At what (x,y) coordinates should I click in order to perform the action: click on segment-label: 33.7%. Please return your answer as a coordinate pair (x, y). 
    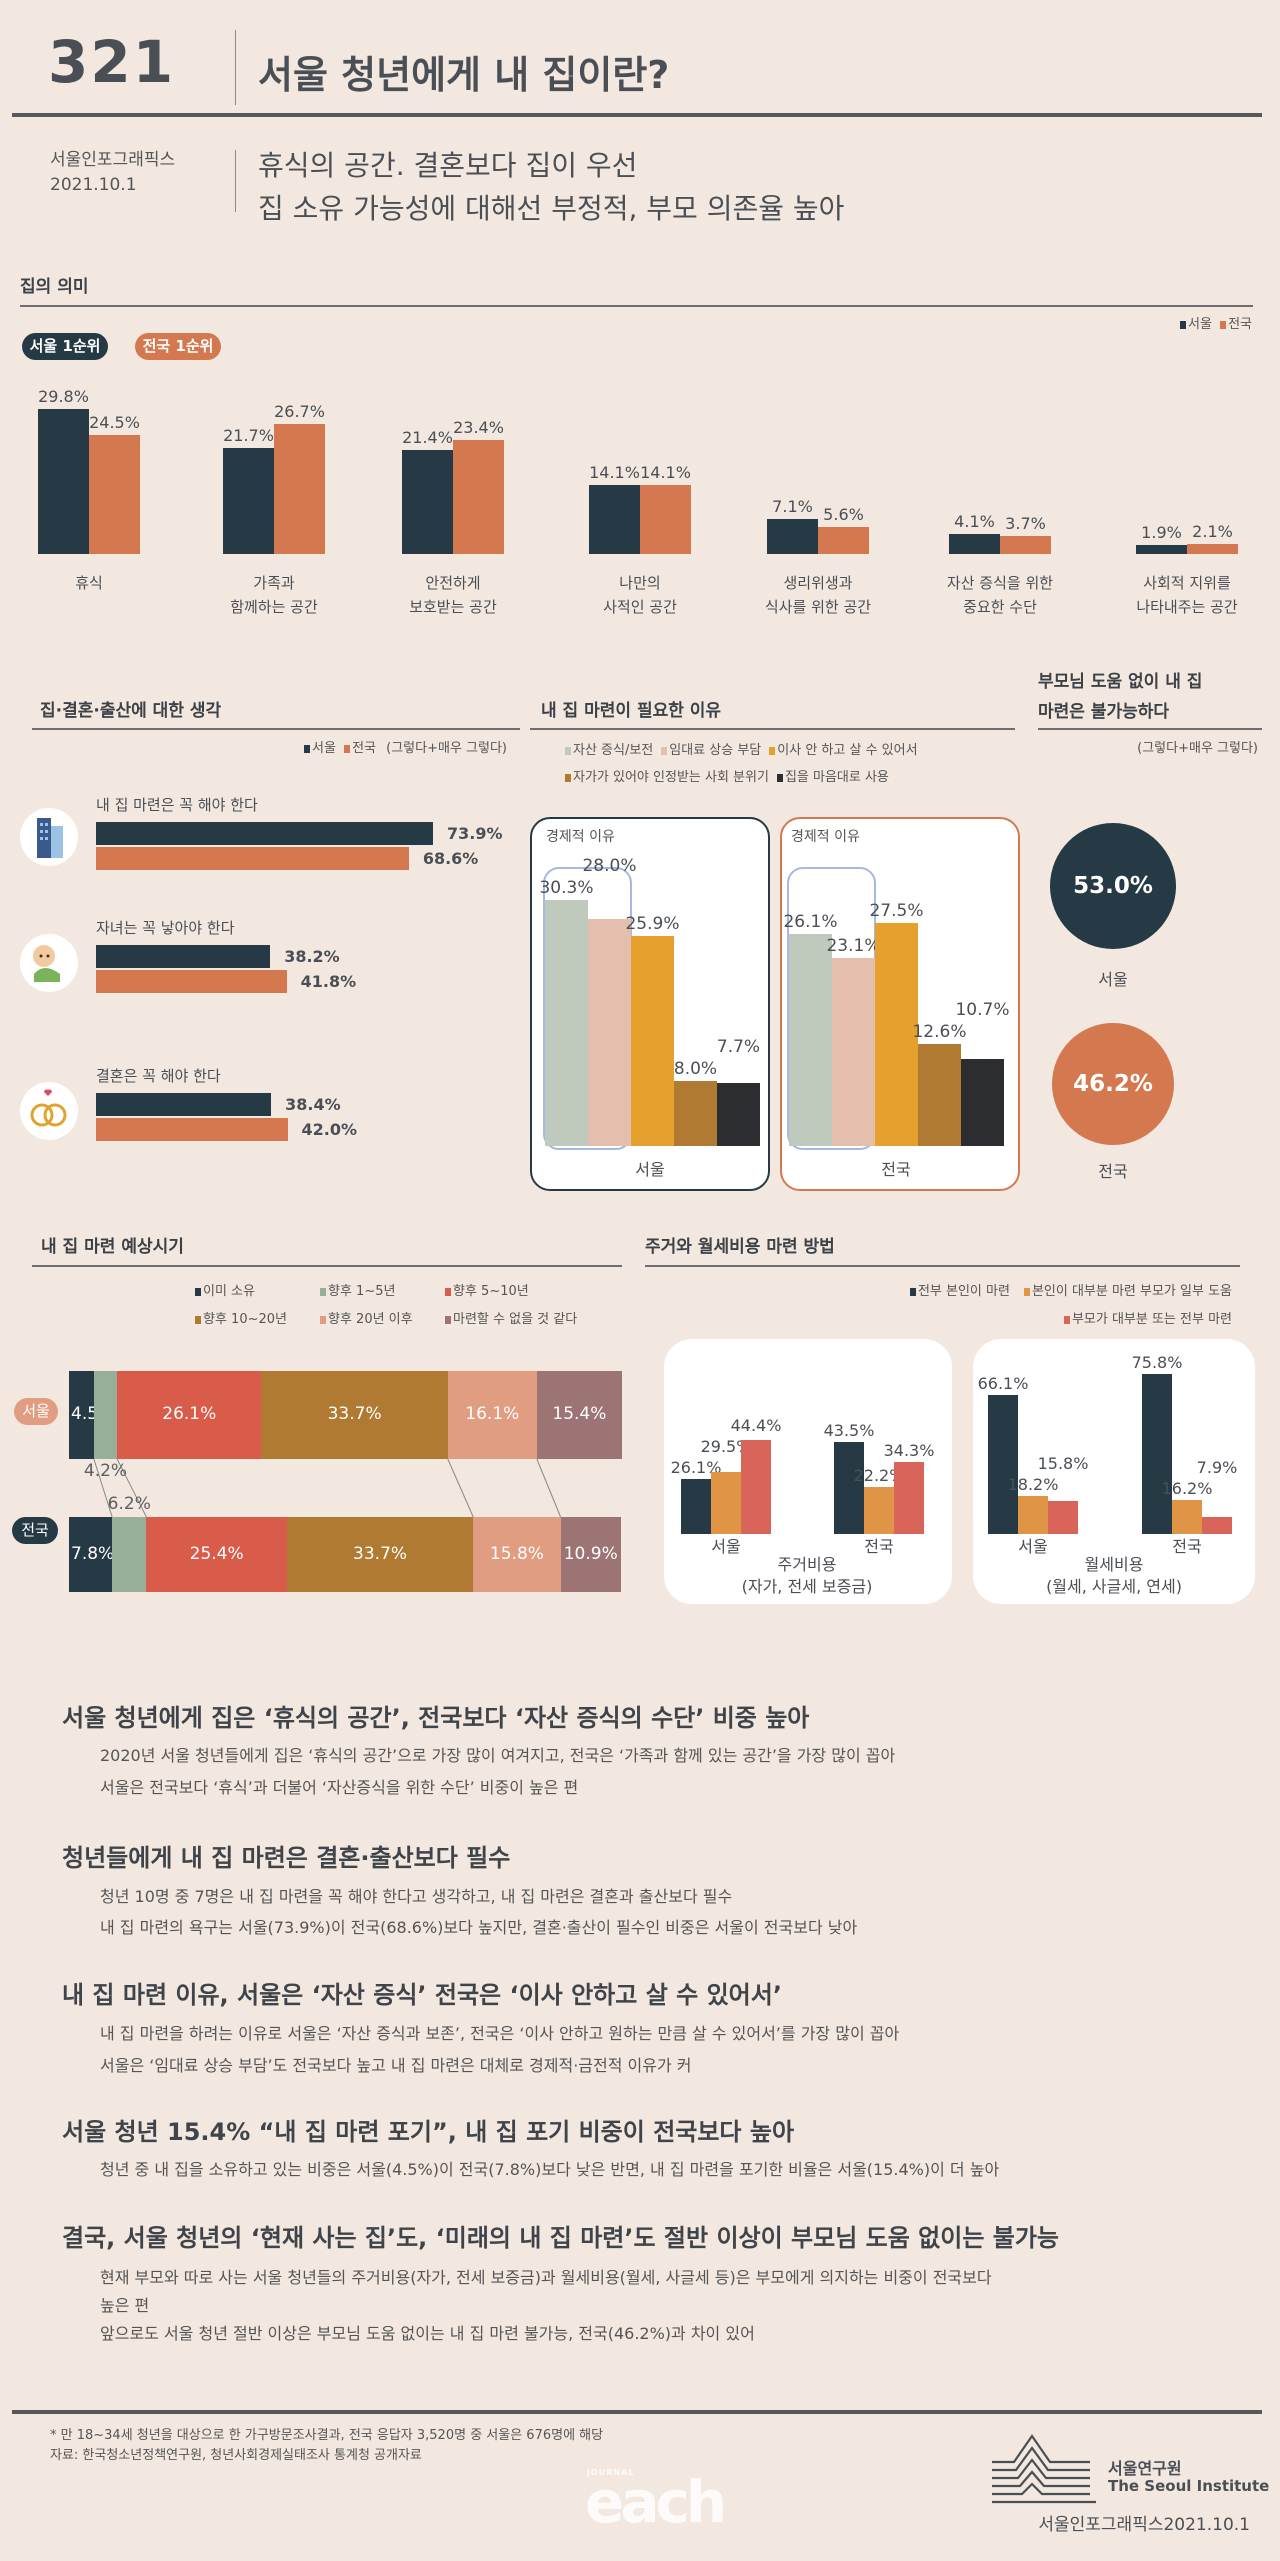
    Looking at the image, I should click on (380, 1554).